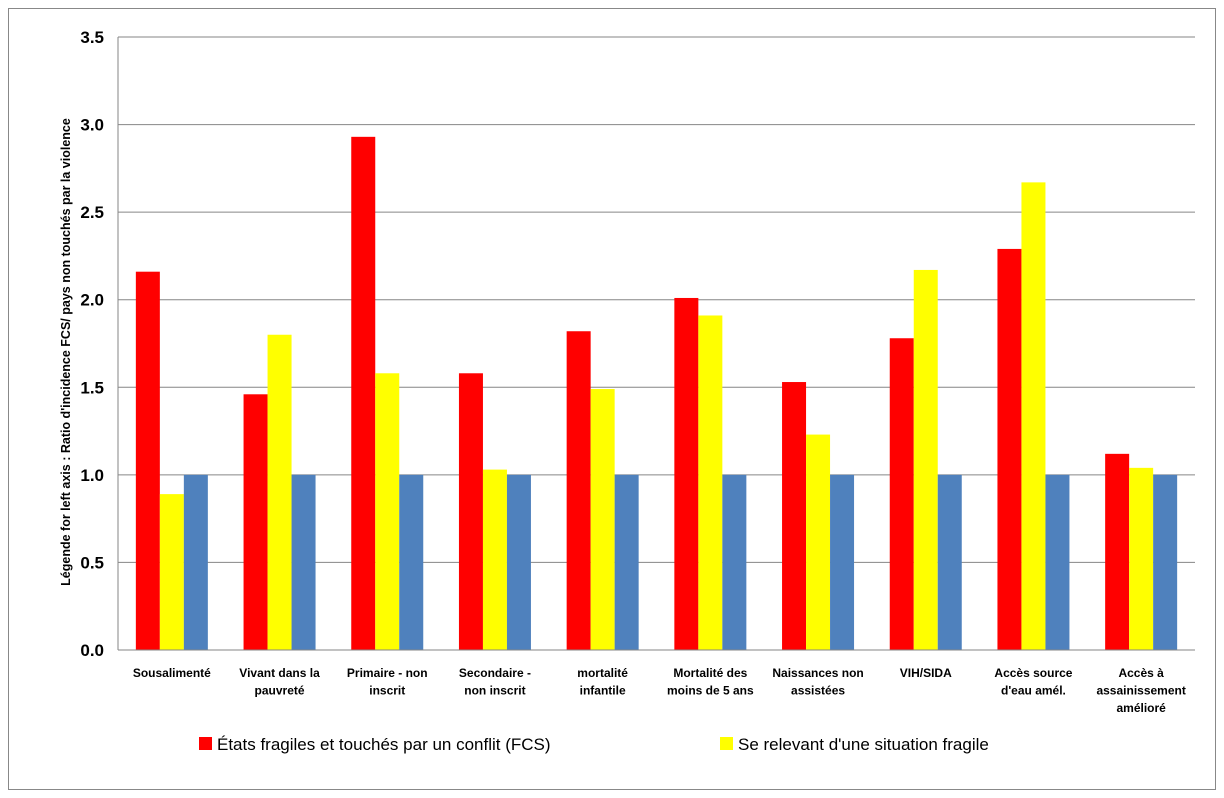  Describe the element at coordinates (92, 37) in the screenshot. I see `y-tick-label: 3.5` at that location.